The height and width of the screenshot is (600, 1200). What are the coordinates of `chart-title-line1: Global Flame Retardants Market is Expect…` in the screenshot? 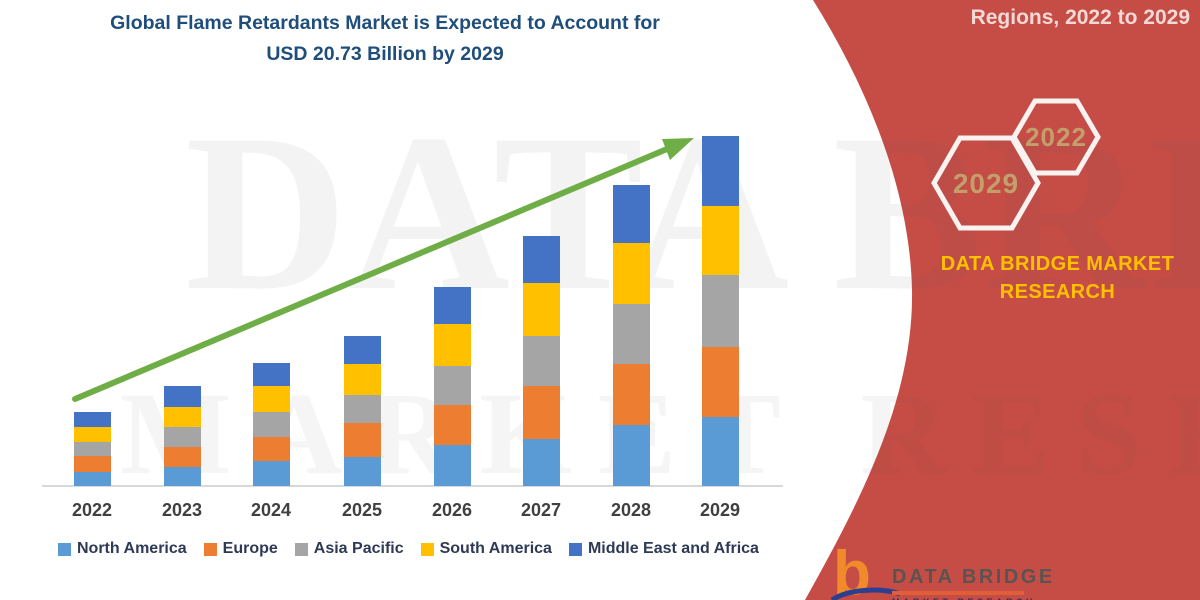 It's located at (385, 23).